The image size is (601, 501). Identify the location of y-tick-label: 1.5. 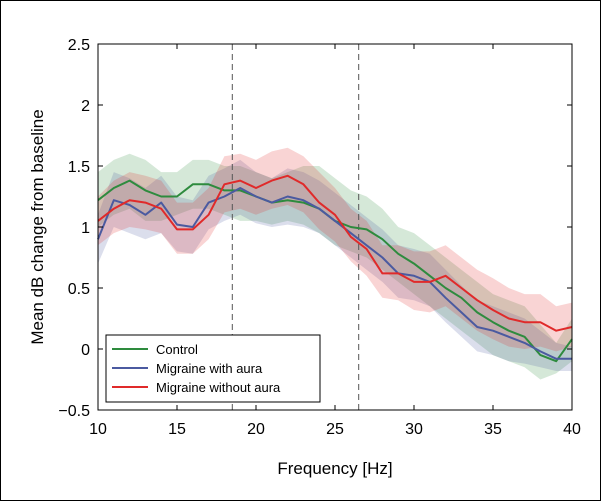
(79, 167).